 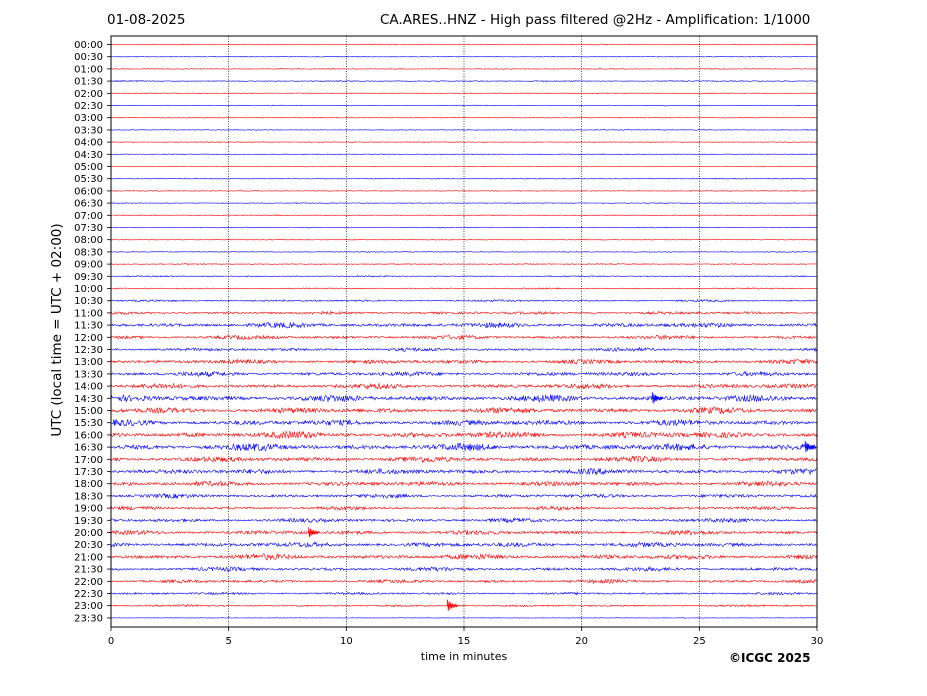 What do you see at coordinates (463, 544) in the screenshot?
I see `trace-2030` at bounding box center [463, 544].